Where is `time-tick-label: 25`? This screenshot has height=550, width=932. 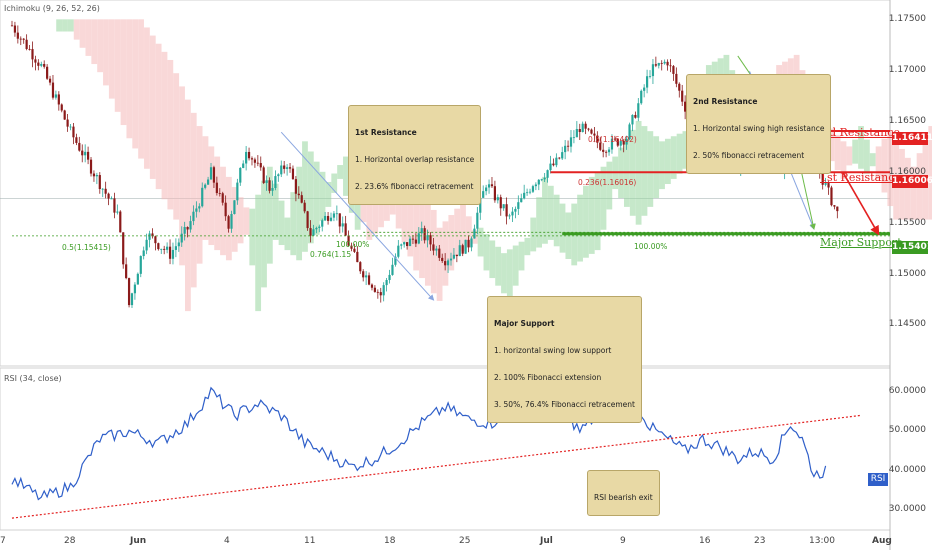 time-tick-label: 25 is located at coordinates (465, 541).